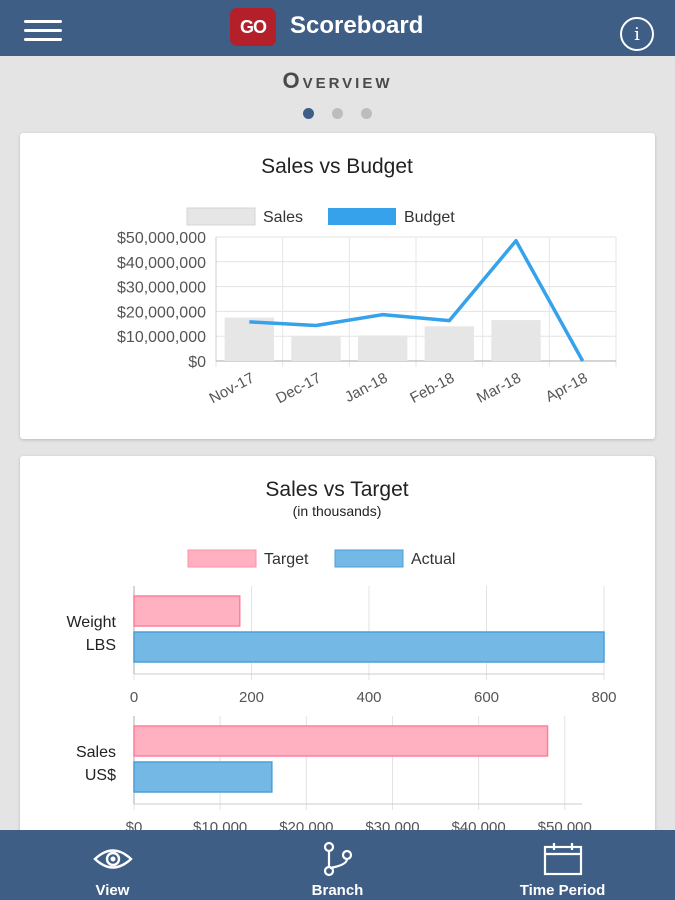  Describe the element at coordinates (112, 890) in the screenshot. I see `nav-view-label: View` at that location.